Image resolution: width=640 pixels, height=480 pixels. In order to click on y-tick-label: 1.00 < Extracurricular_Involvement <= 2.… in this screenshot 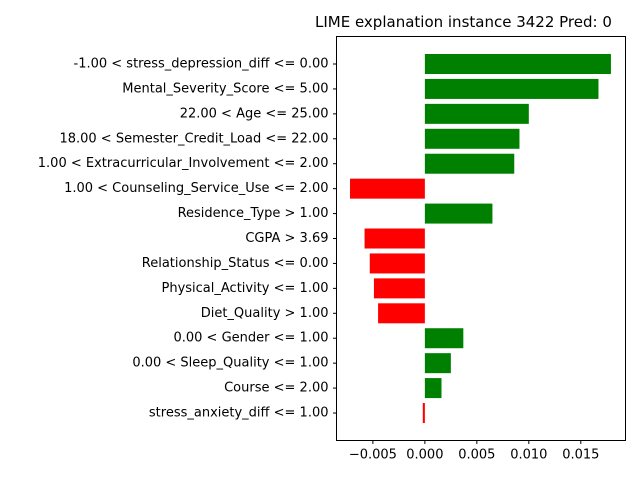, I will do `click(183, 163)`.